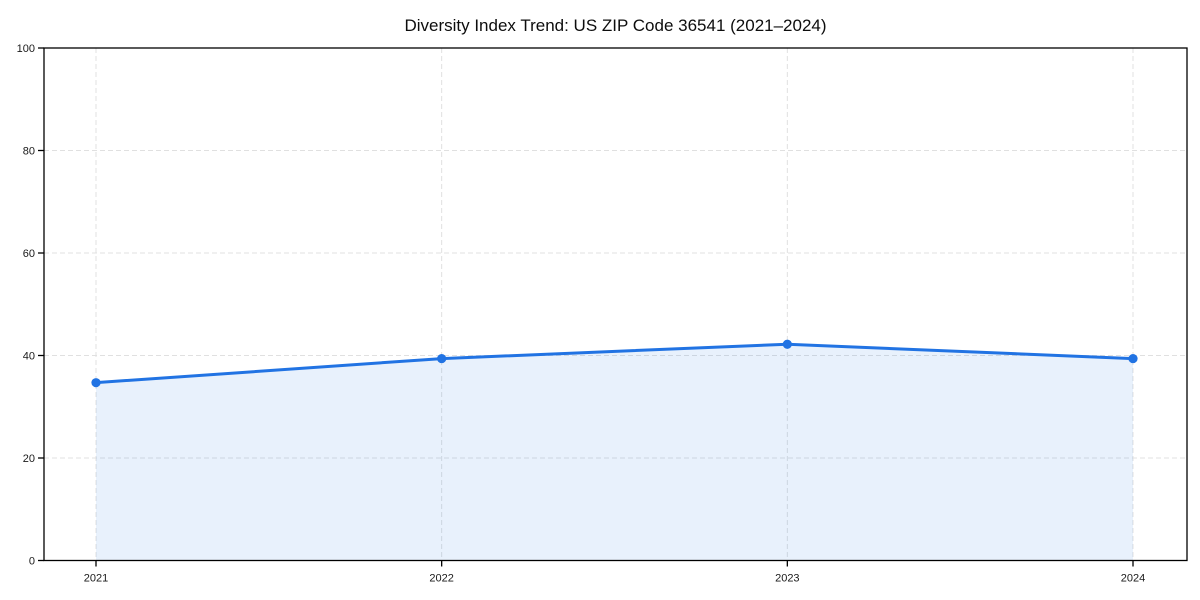 The height and width of the screenshot is (600, 1200). What do you see at coordinates (32, 562) in the screenshot?
I see `y-tick-label: 0` at bounding box center [32, 562].